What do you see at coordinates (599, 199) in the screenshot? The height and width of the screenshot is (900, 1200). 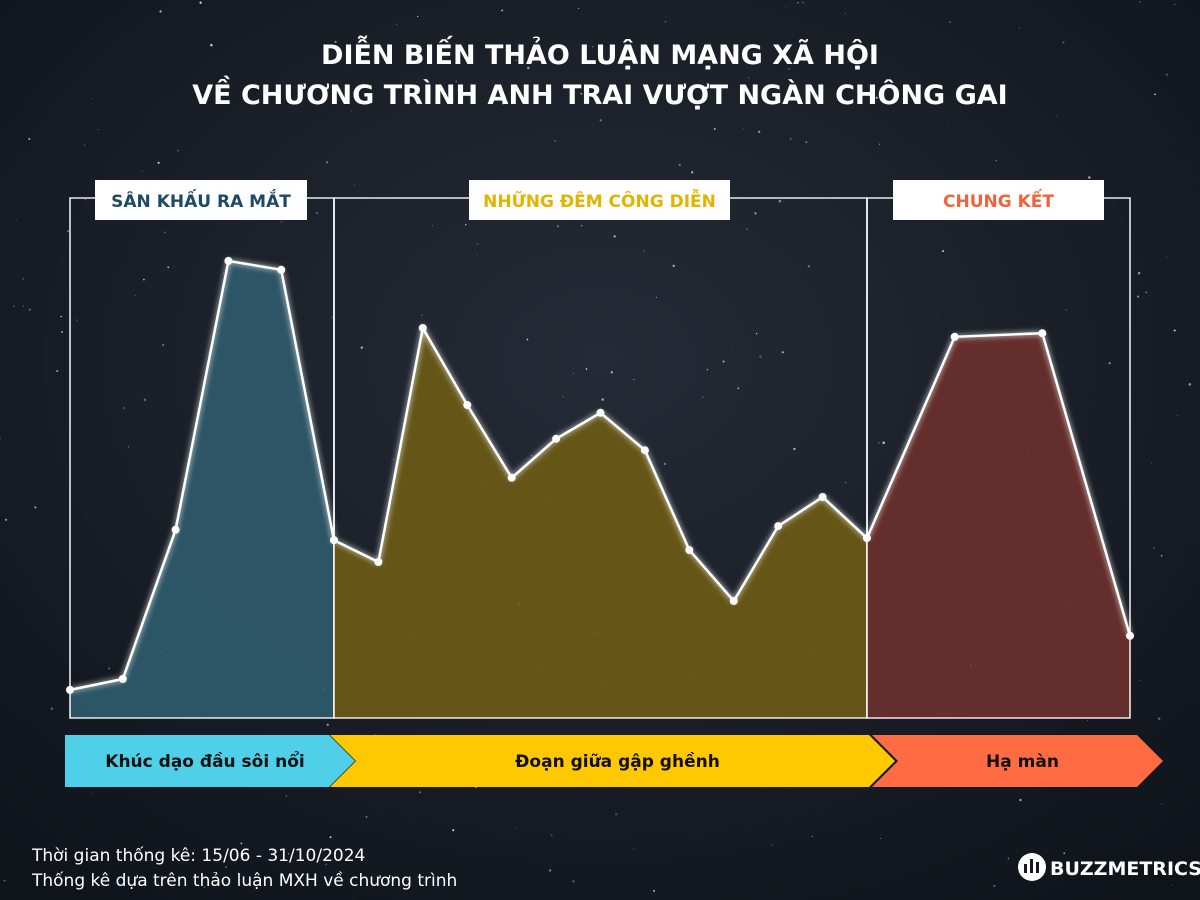 I see `panel-label: NHỮNG ĐÊM CÔNG DIỄN` at bounding box center [599, 199].